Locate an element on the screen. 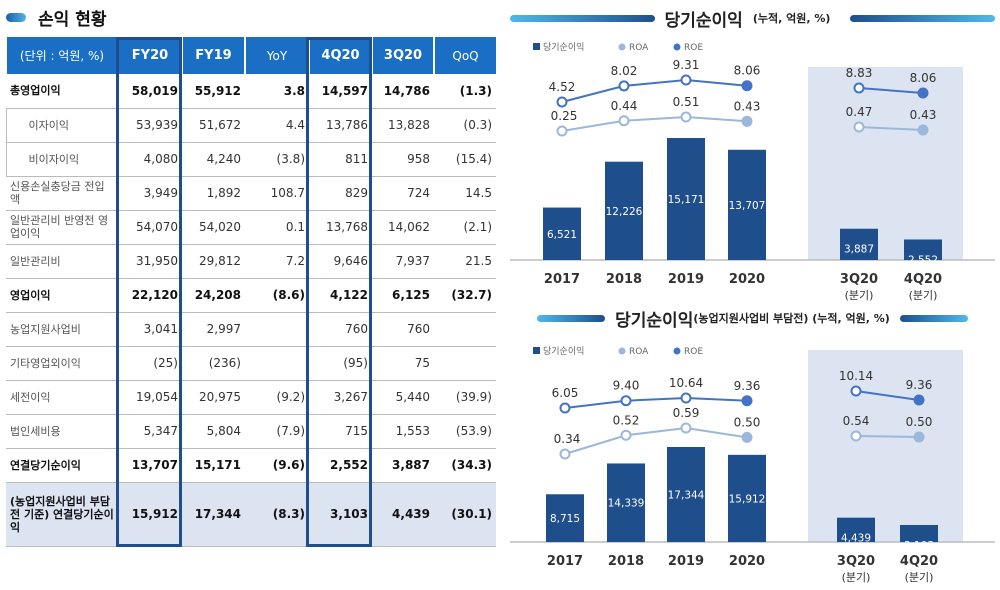 The height and width of the screenshot is (590, 1000). table-row: 이자이익 53,939 51,672 4.4 13,786 13,828 (0.3) is located at coordinates (250, 125).